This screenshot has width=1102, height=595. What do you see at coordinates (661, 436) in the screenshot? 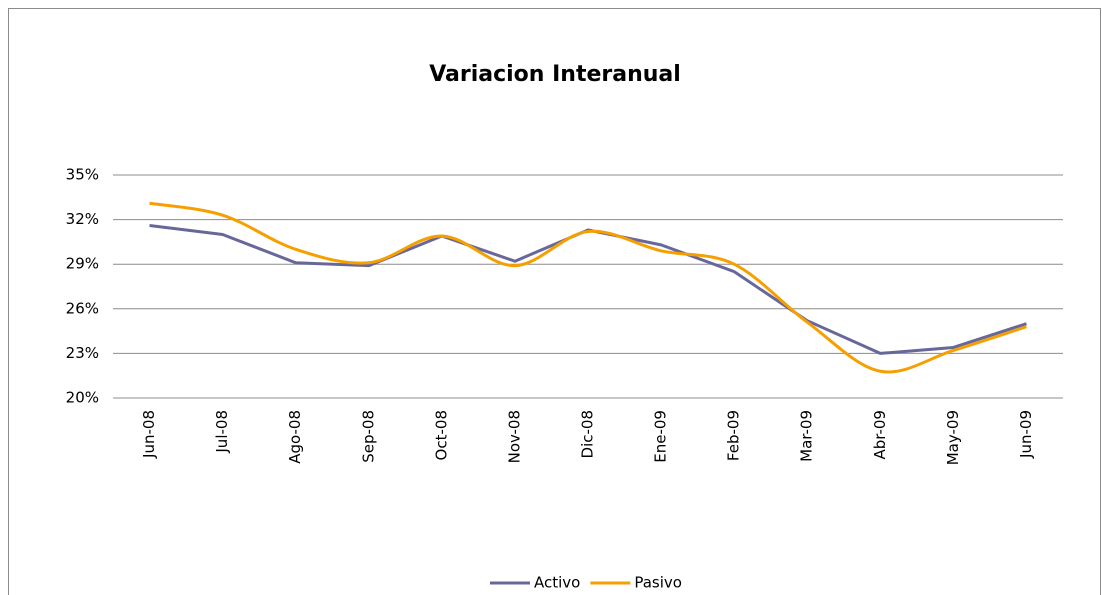
I see `x-tick-label: Ene-09` at bounding box center [661, 436].